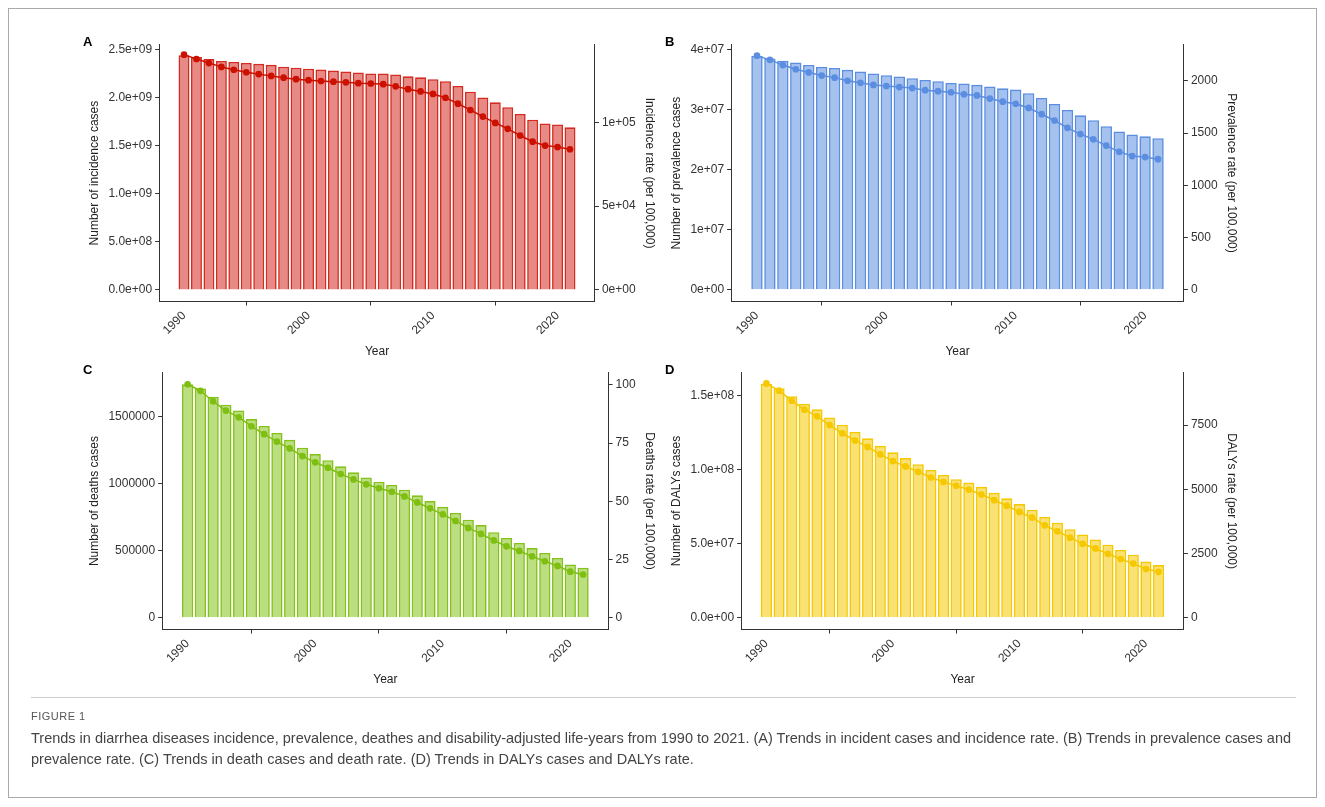 The height and width of the screenshot is (807, 1325). Describe the element at coordinates (707, 109) in the screenshot. I see `y-tick-label: 3e+07` at that location.